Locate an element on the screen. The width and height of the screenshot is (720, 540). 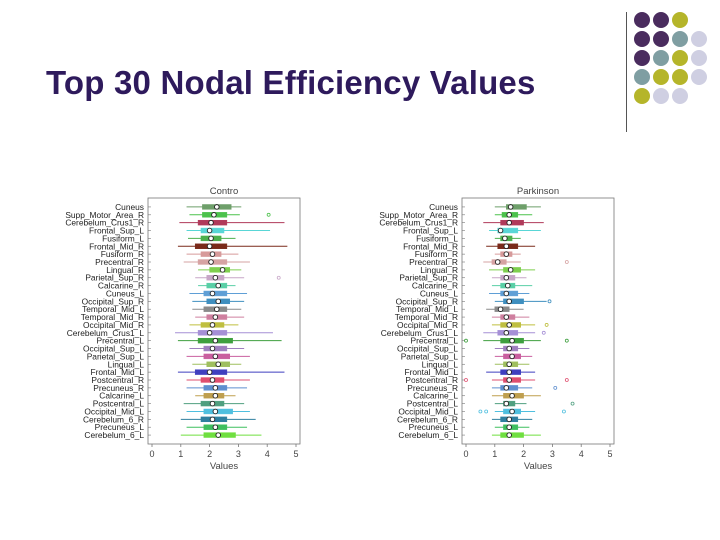
category-label: Precentral_R is located at coordinates (433, 262).